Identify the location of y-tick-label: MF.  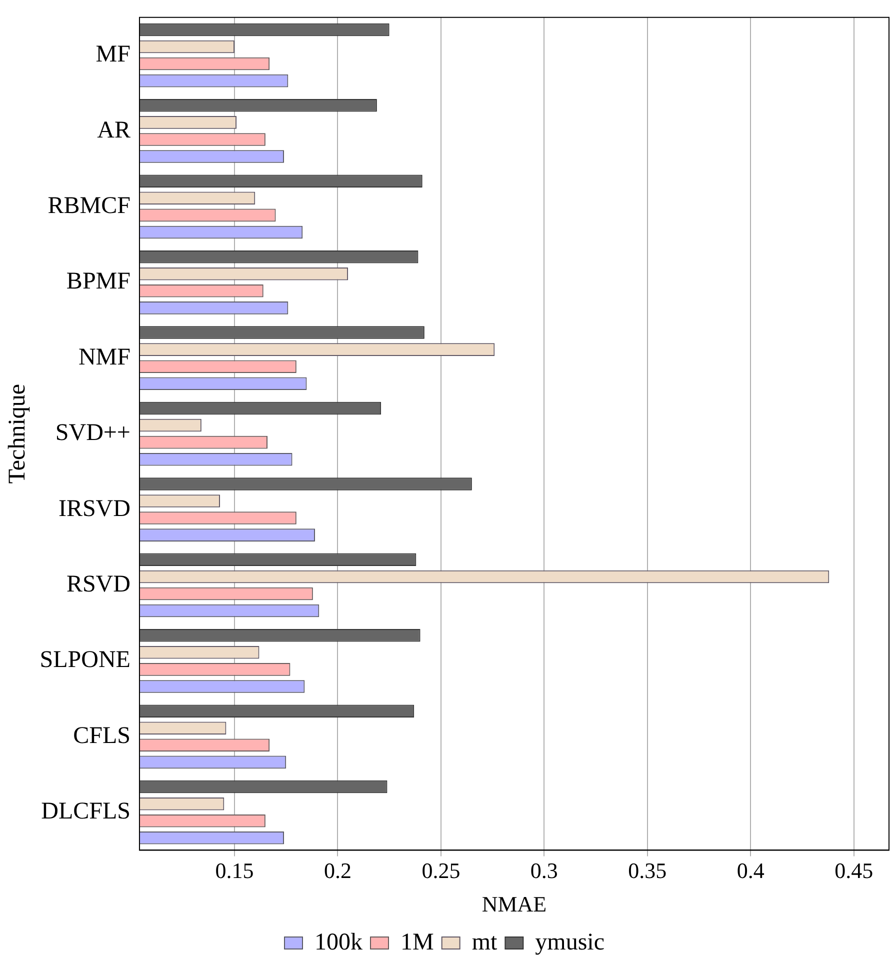
(113, 55).